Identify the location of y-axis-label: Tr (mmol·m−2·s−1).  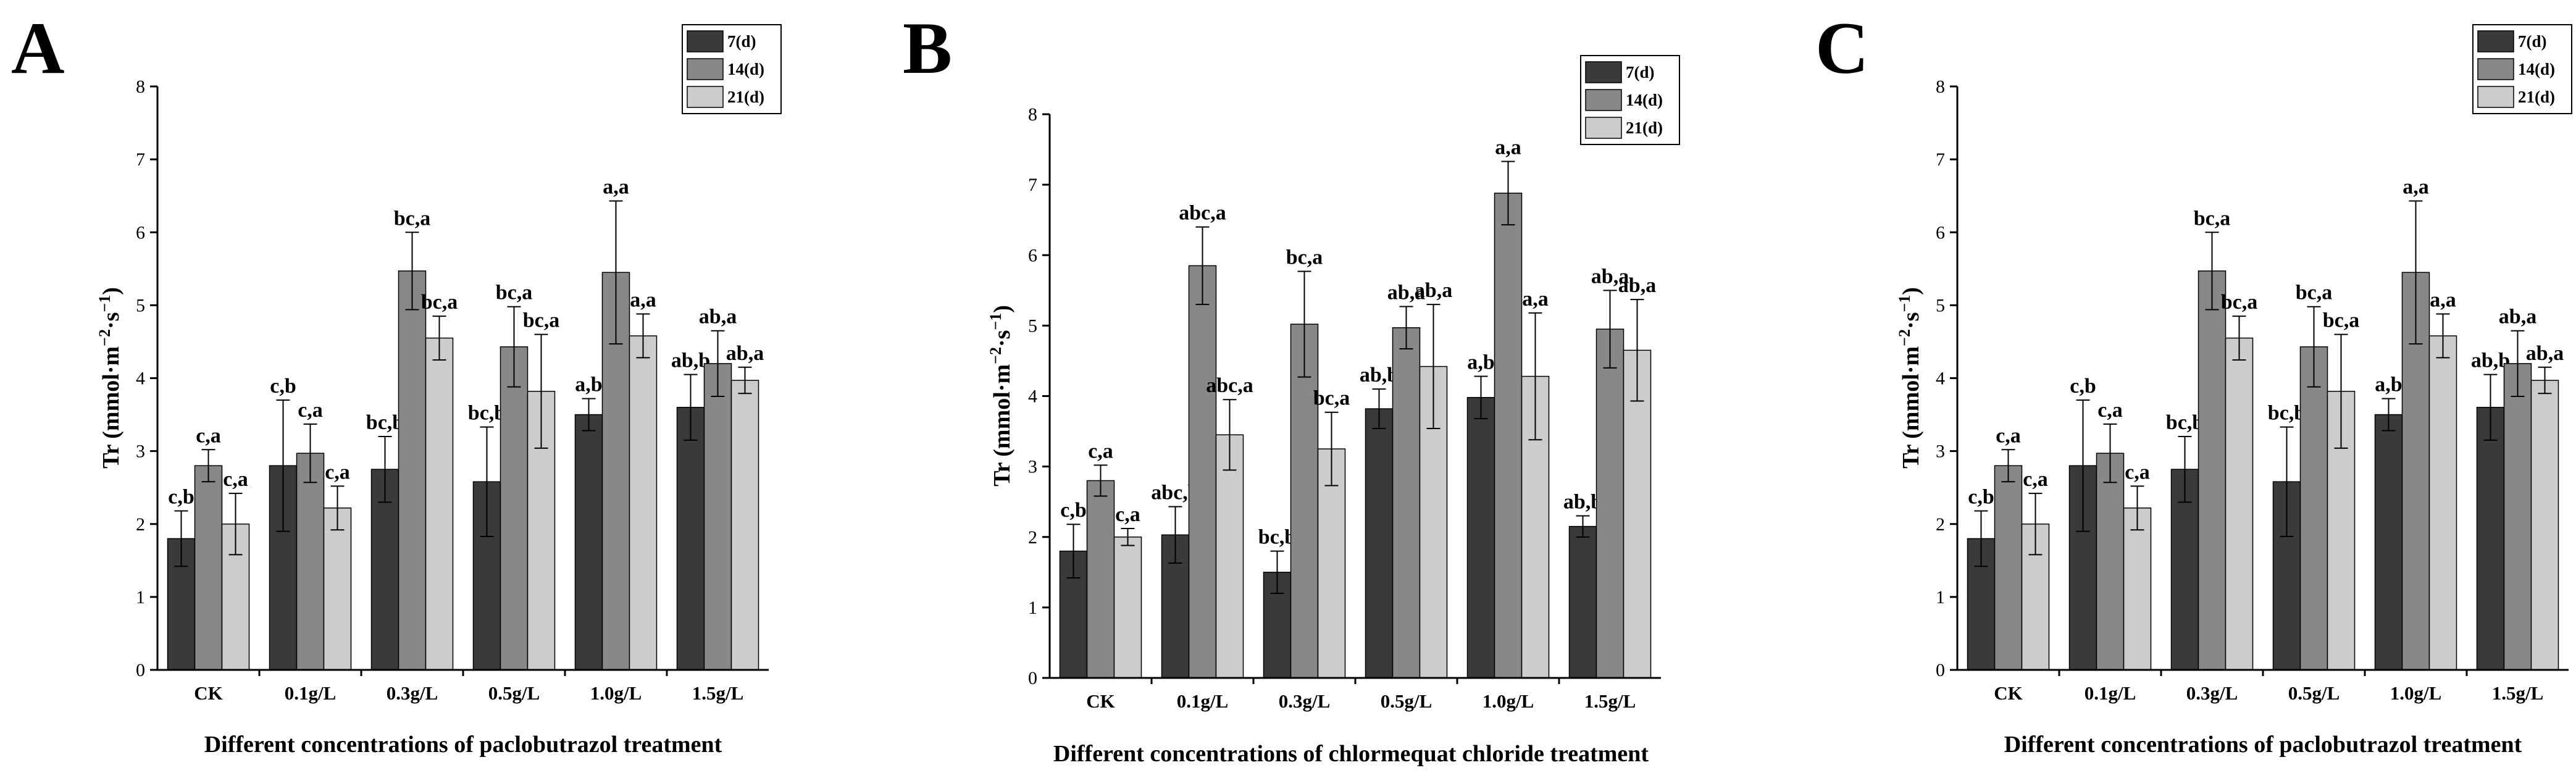
(110, 378).